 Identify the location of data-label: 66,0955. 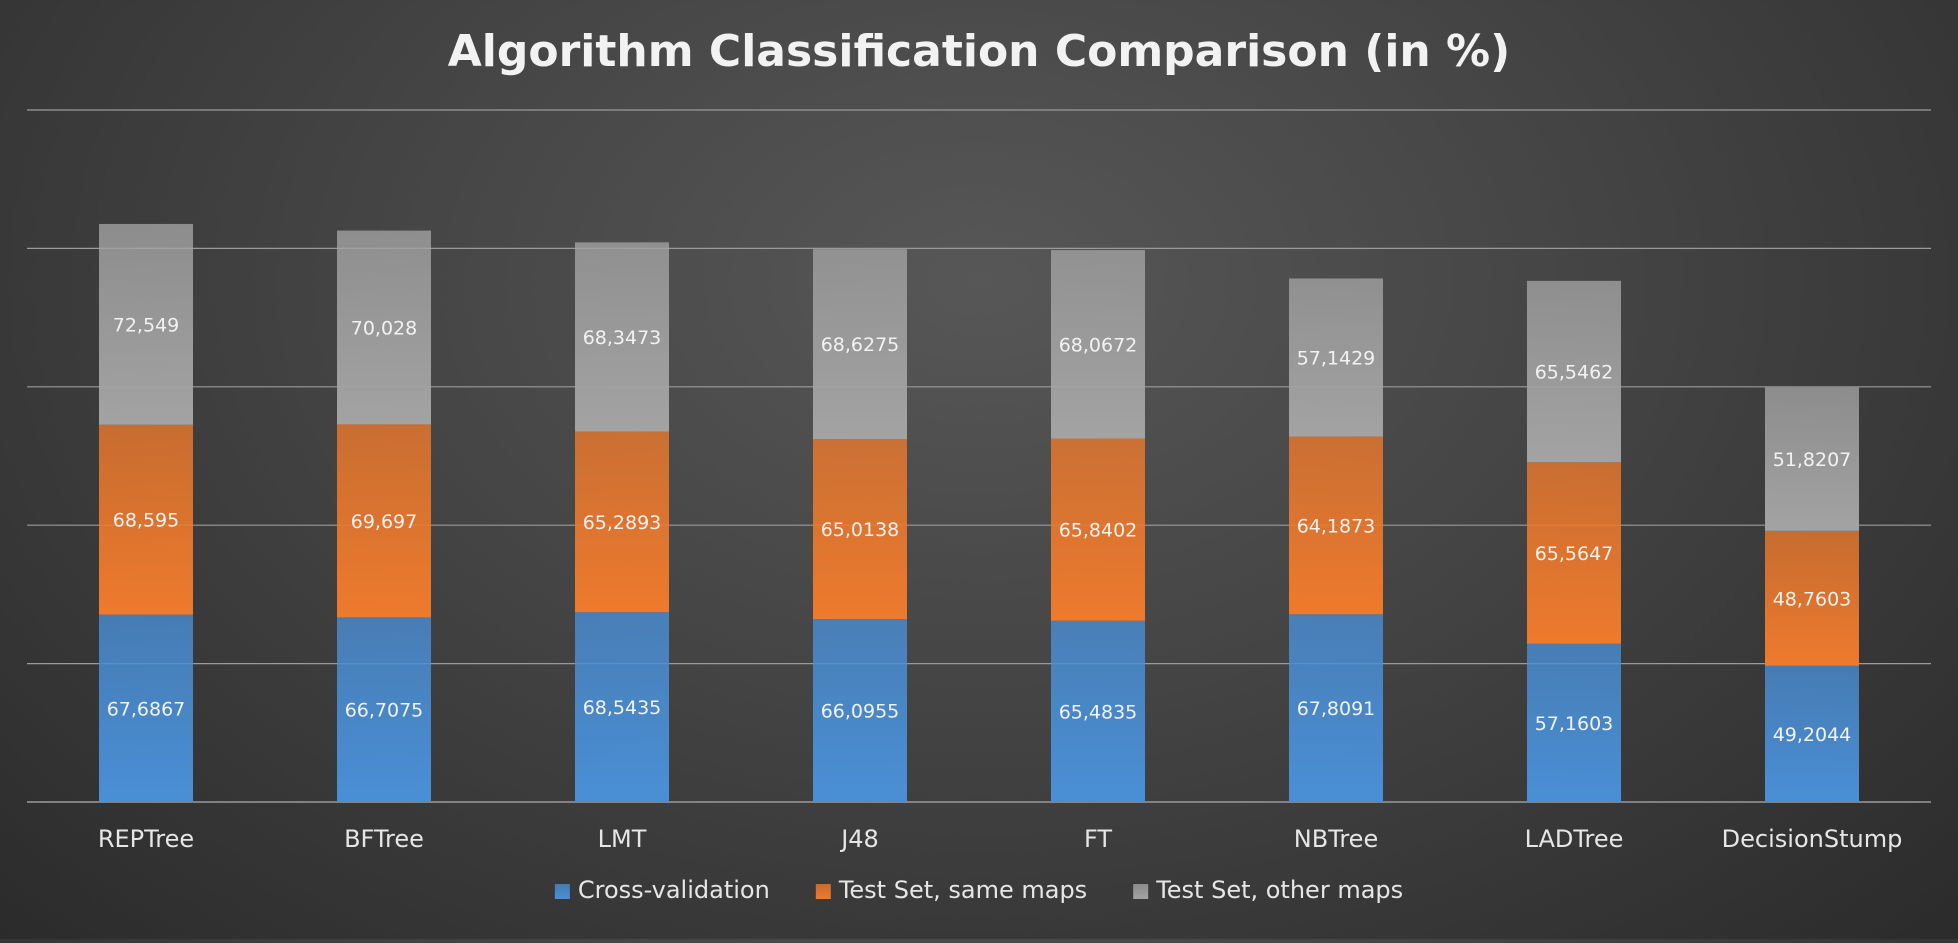
(860, 712).